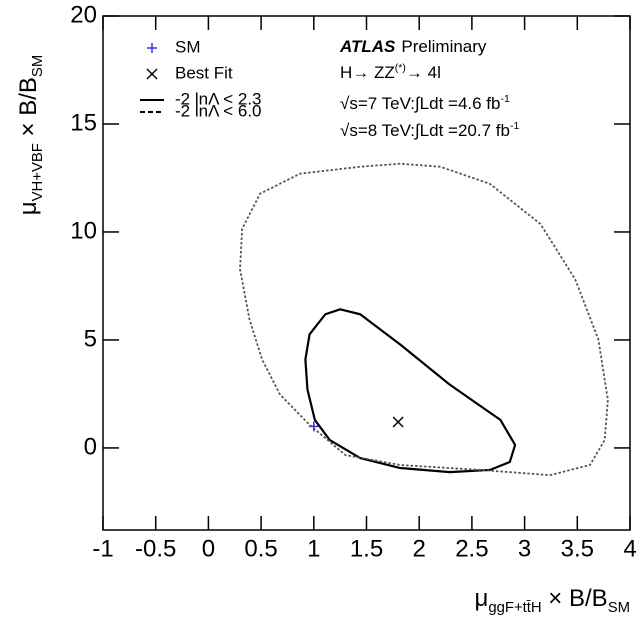 The height and width of the screenshot is (626, 644). I want to click on x-tick-label: -1, so click(102, 548).